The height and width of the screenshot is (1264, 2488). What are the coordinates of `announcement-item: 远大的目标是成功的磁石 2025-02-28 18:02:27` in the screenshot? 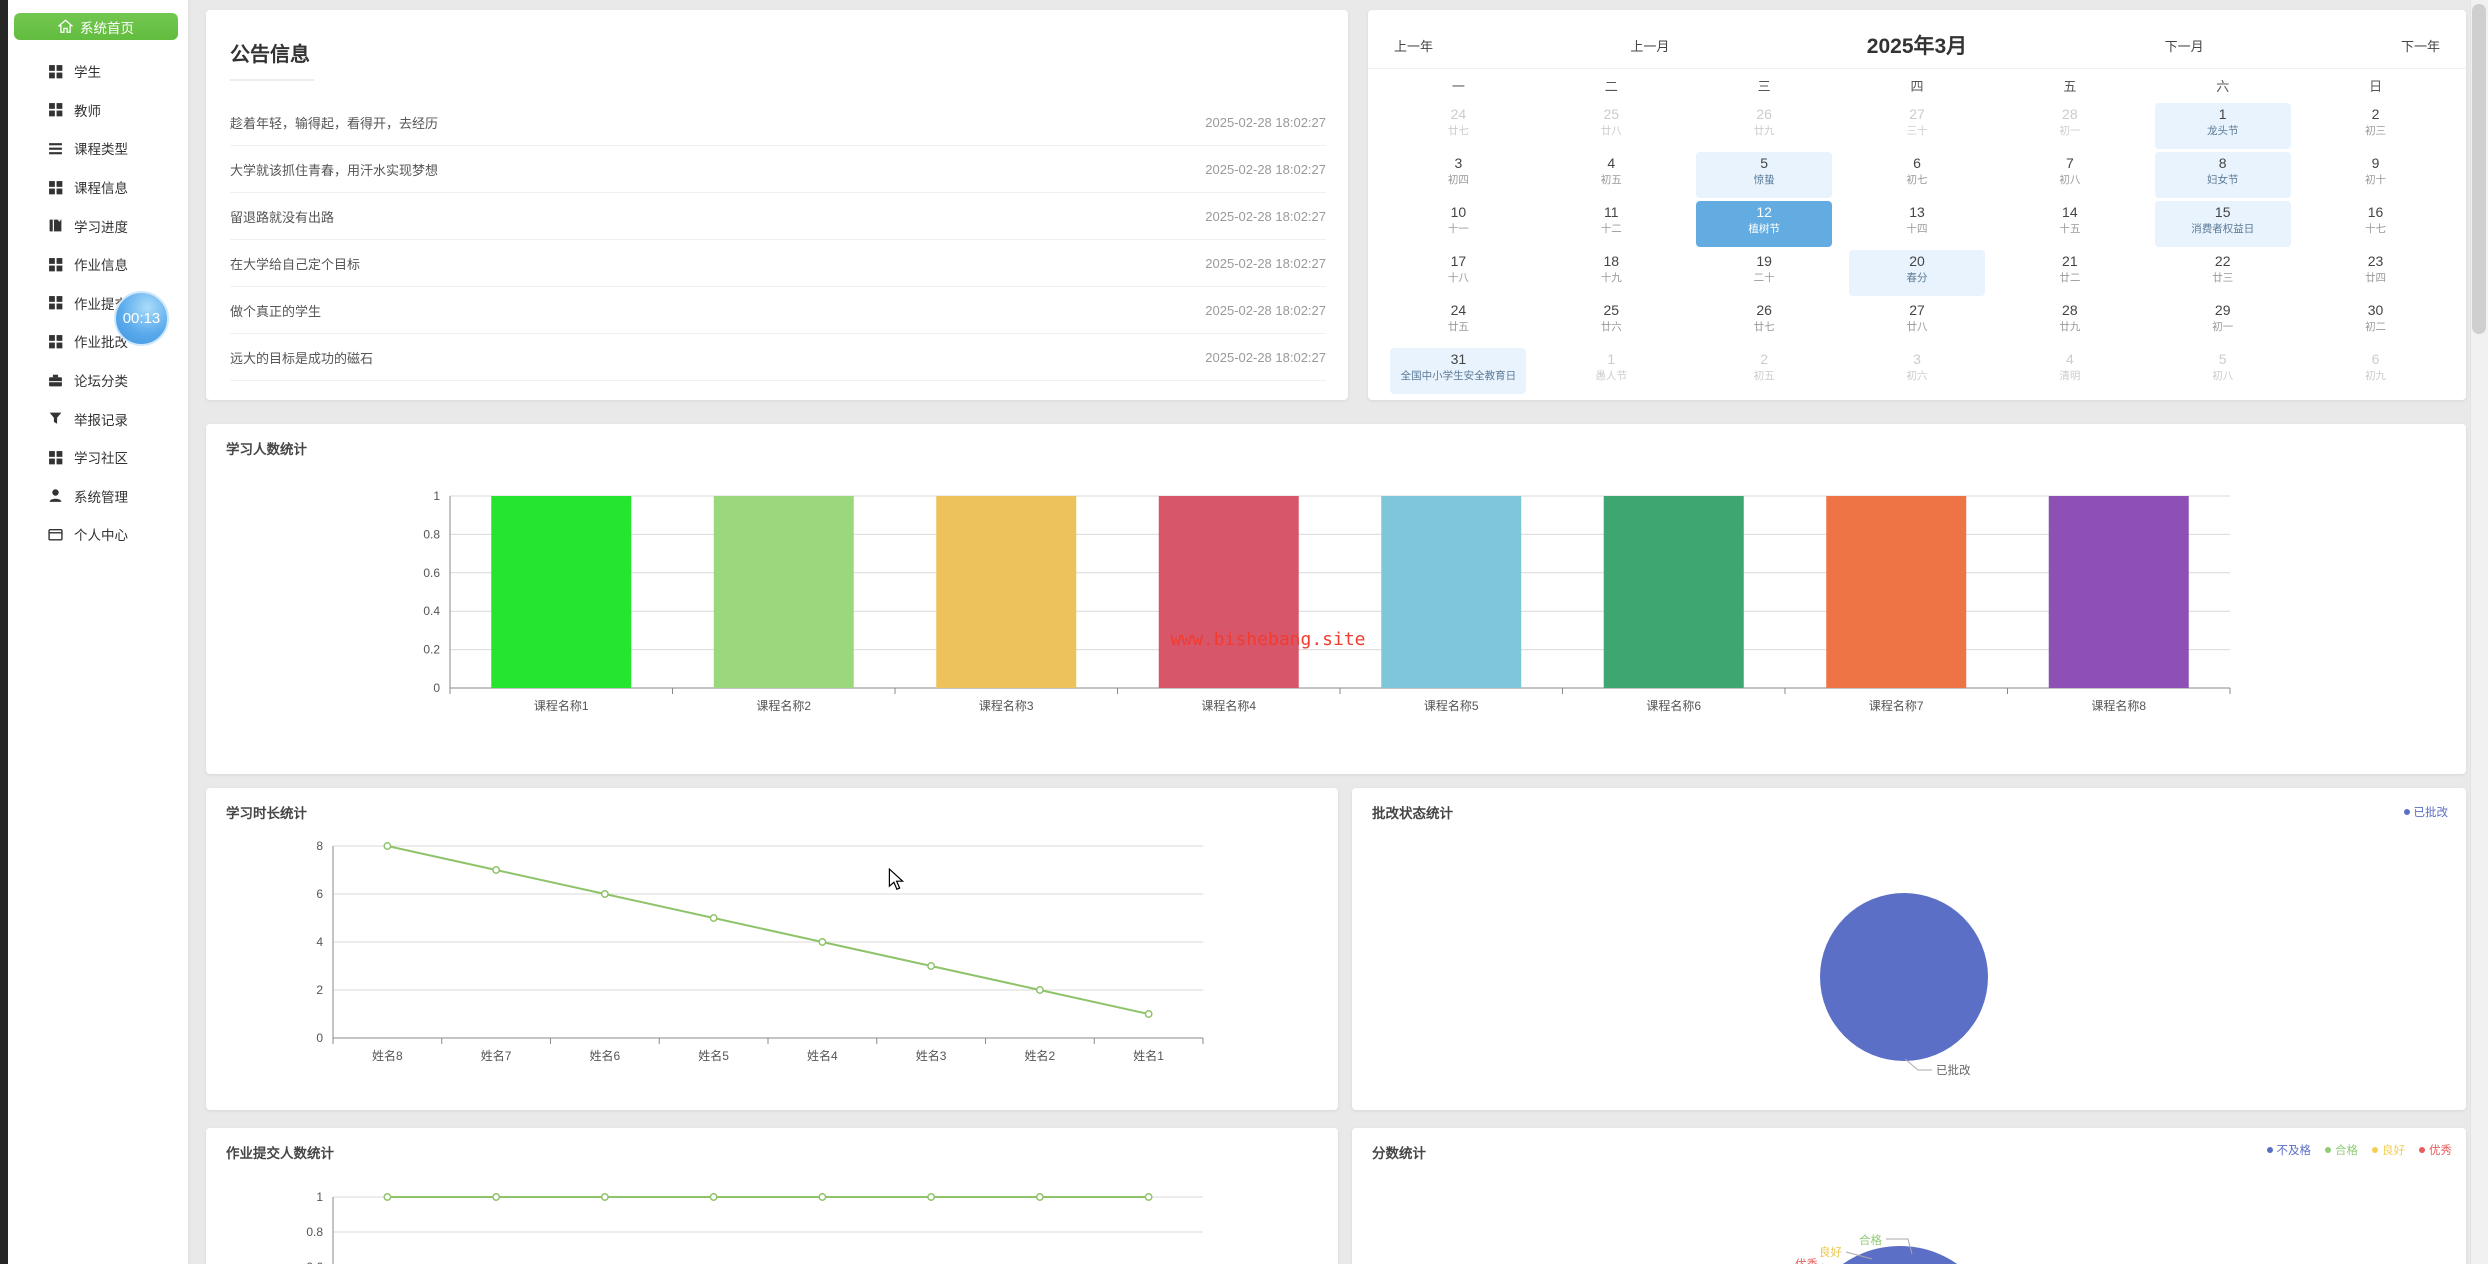 It's located at (778, 357).